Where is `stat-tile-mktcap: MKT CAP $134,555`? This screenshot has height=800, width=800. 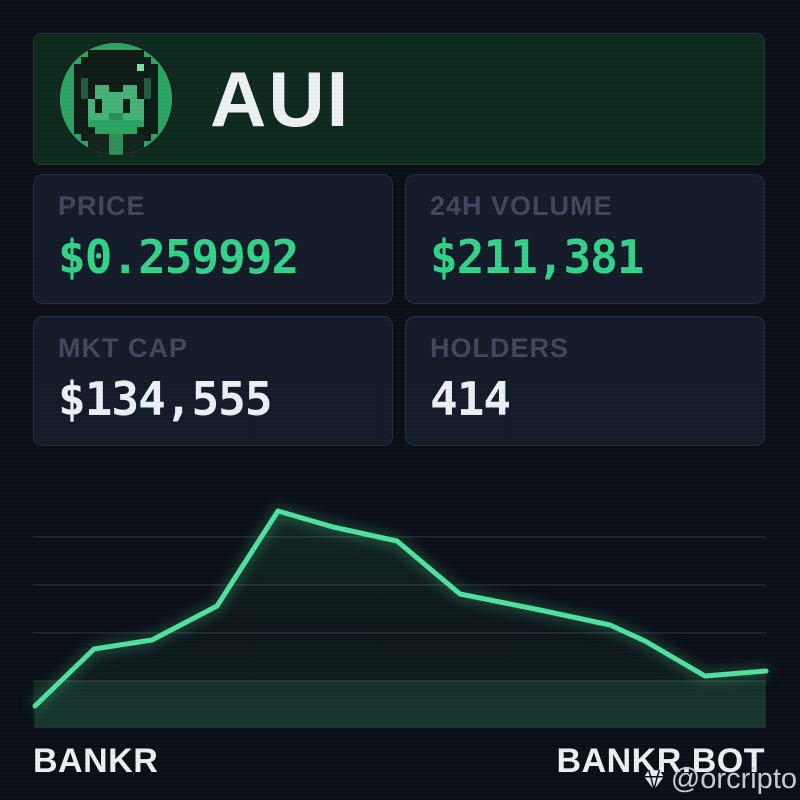
stat-tile-mktcap: MKT CAP $134,555 is located at coordinates (213, 381).